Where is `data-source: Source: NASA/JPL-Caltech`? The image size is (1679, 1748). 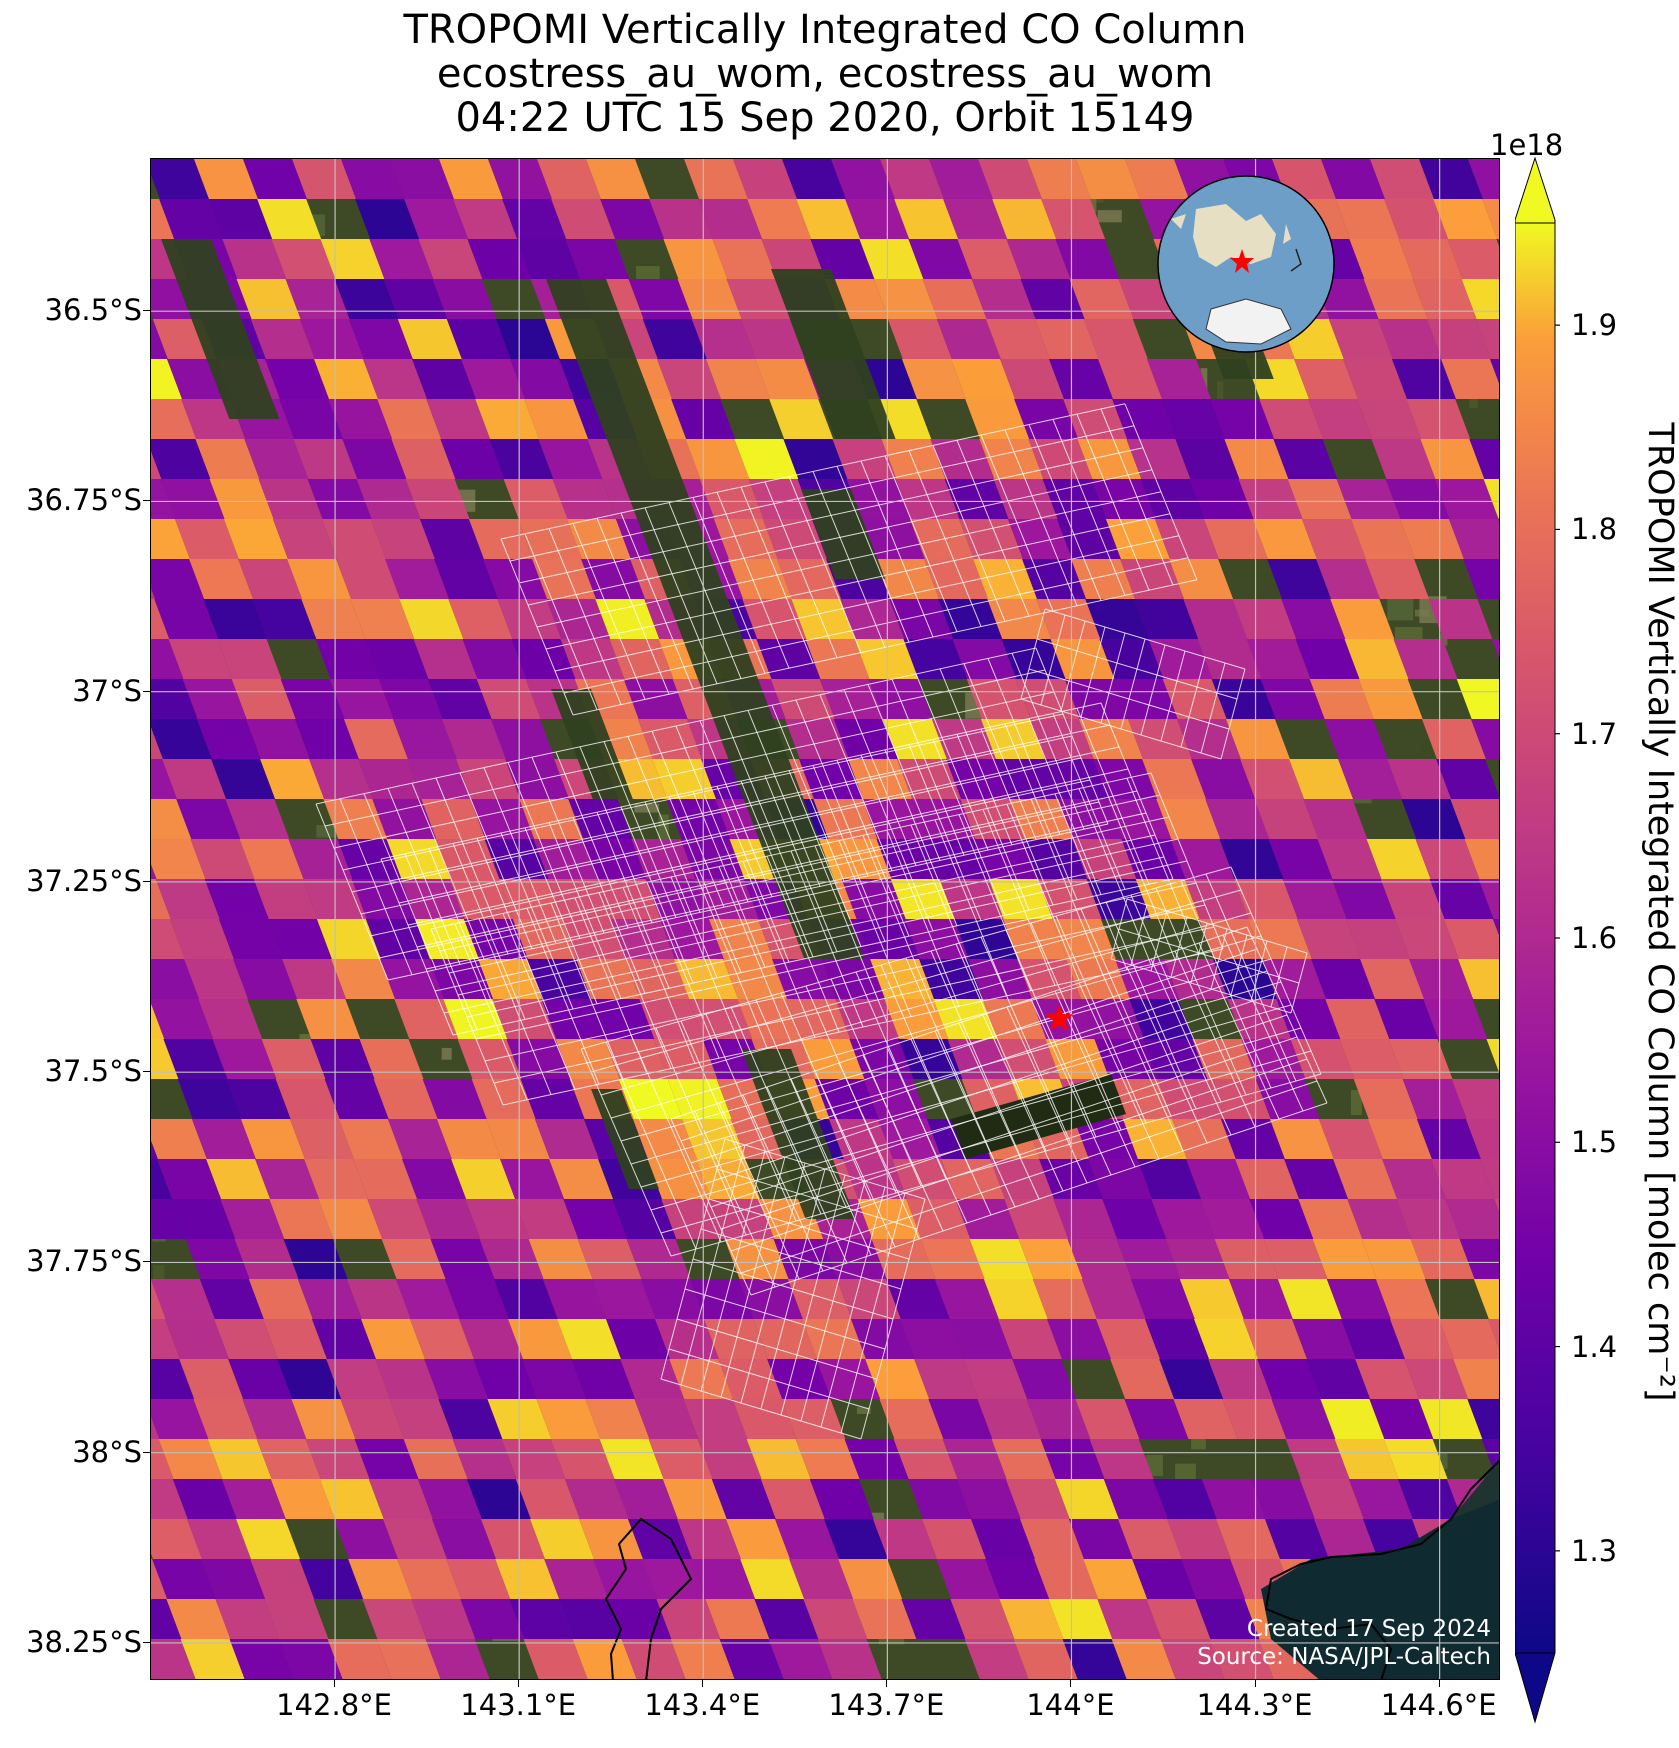
data-source: Source: NASA/JPL-Caltech is located at coordinates (1344, 1657).